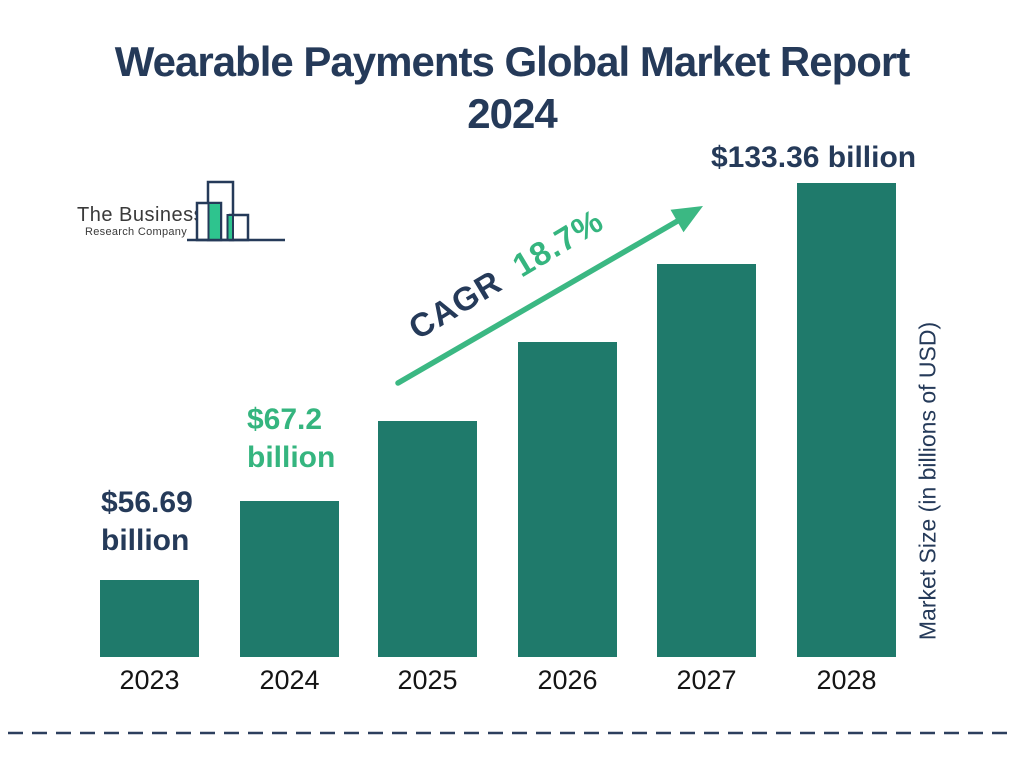  I want to click on bar-2025, so click(427, 539).